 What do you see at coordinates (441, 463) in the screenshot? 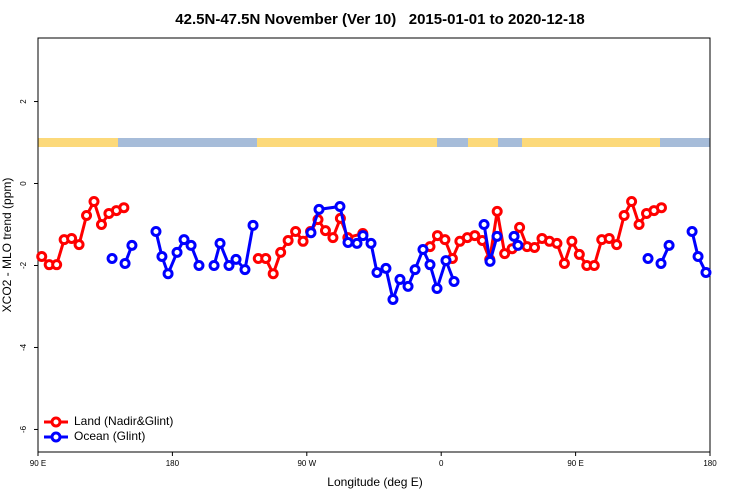
I see `x-tick-label: 0` at bounding box center [441, 463].